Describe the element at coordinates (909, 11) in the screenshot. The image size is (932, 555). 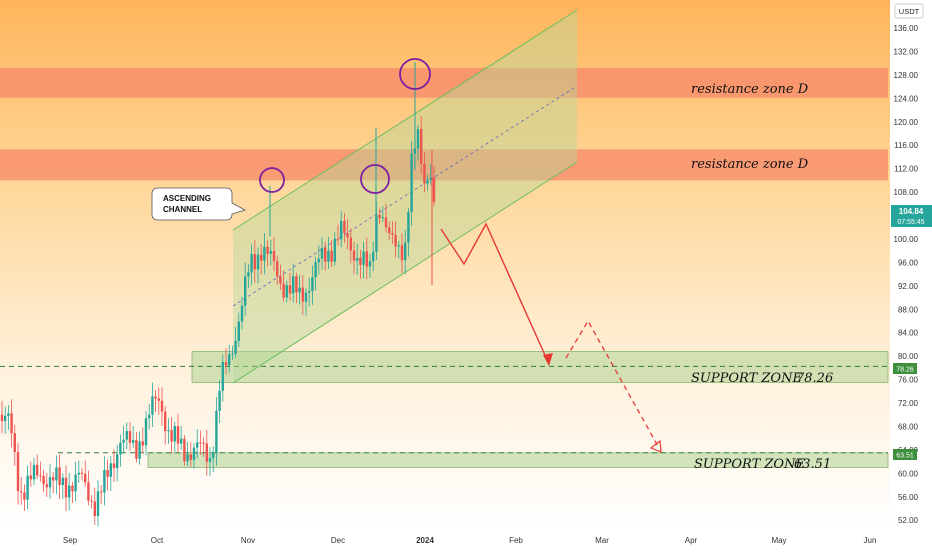
I see `currency-badge: USDT` at that location.